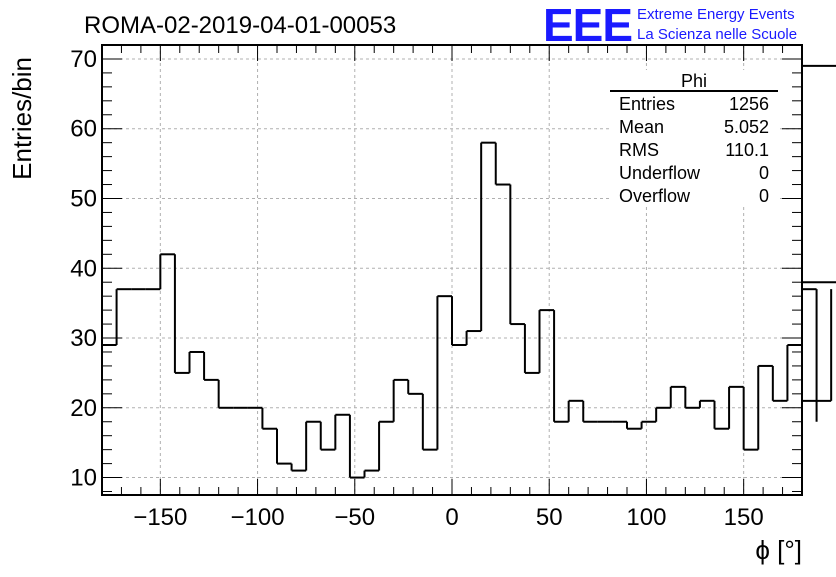  Describe the element at coordinates (747, 150) in the screenshot. I see `stats-value: 110.1` at that location.